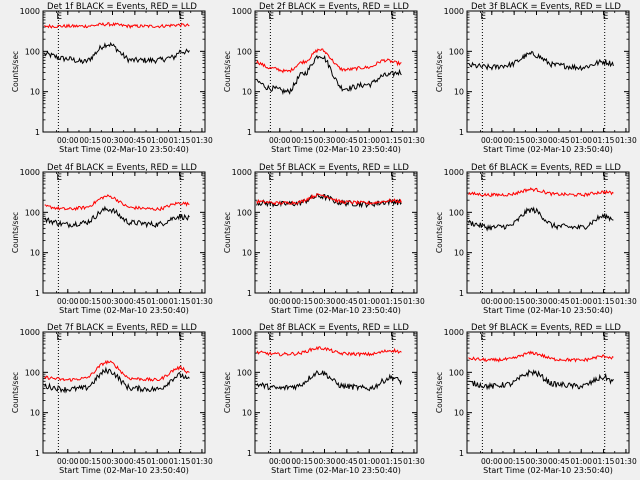 Image resolution: width=640 pixels, height=480 pixels. Describe the element at coordinates (546, 328) in the screenshot. I see `chart-title: Det 9f BLACK = Events, RED = LLD` at that location.